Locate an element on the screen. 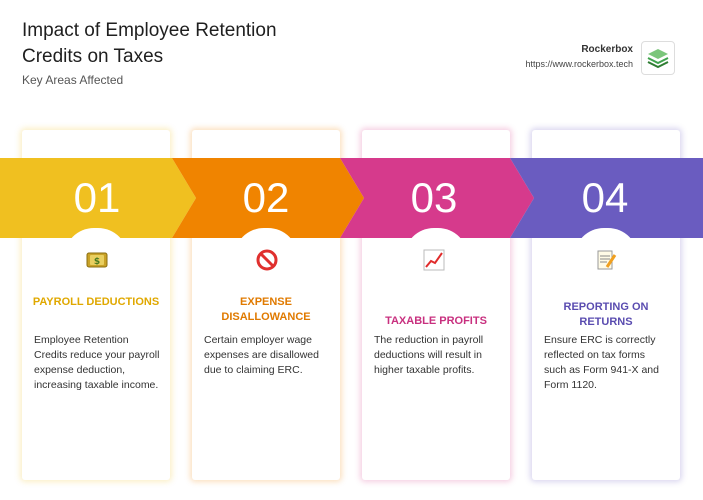 Image resolution: width=703 pixels, height=500 pixels. brand-block: Rockerbox https://www.rockerbox.tech is located at coordinates (579, 56).